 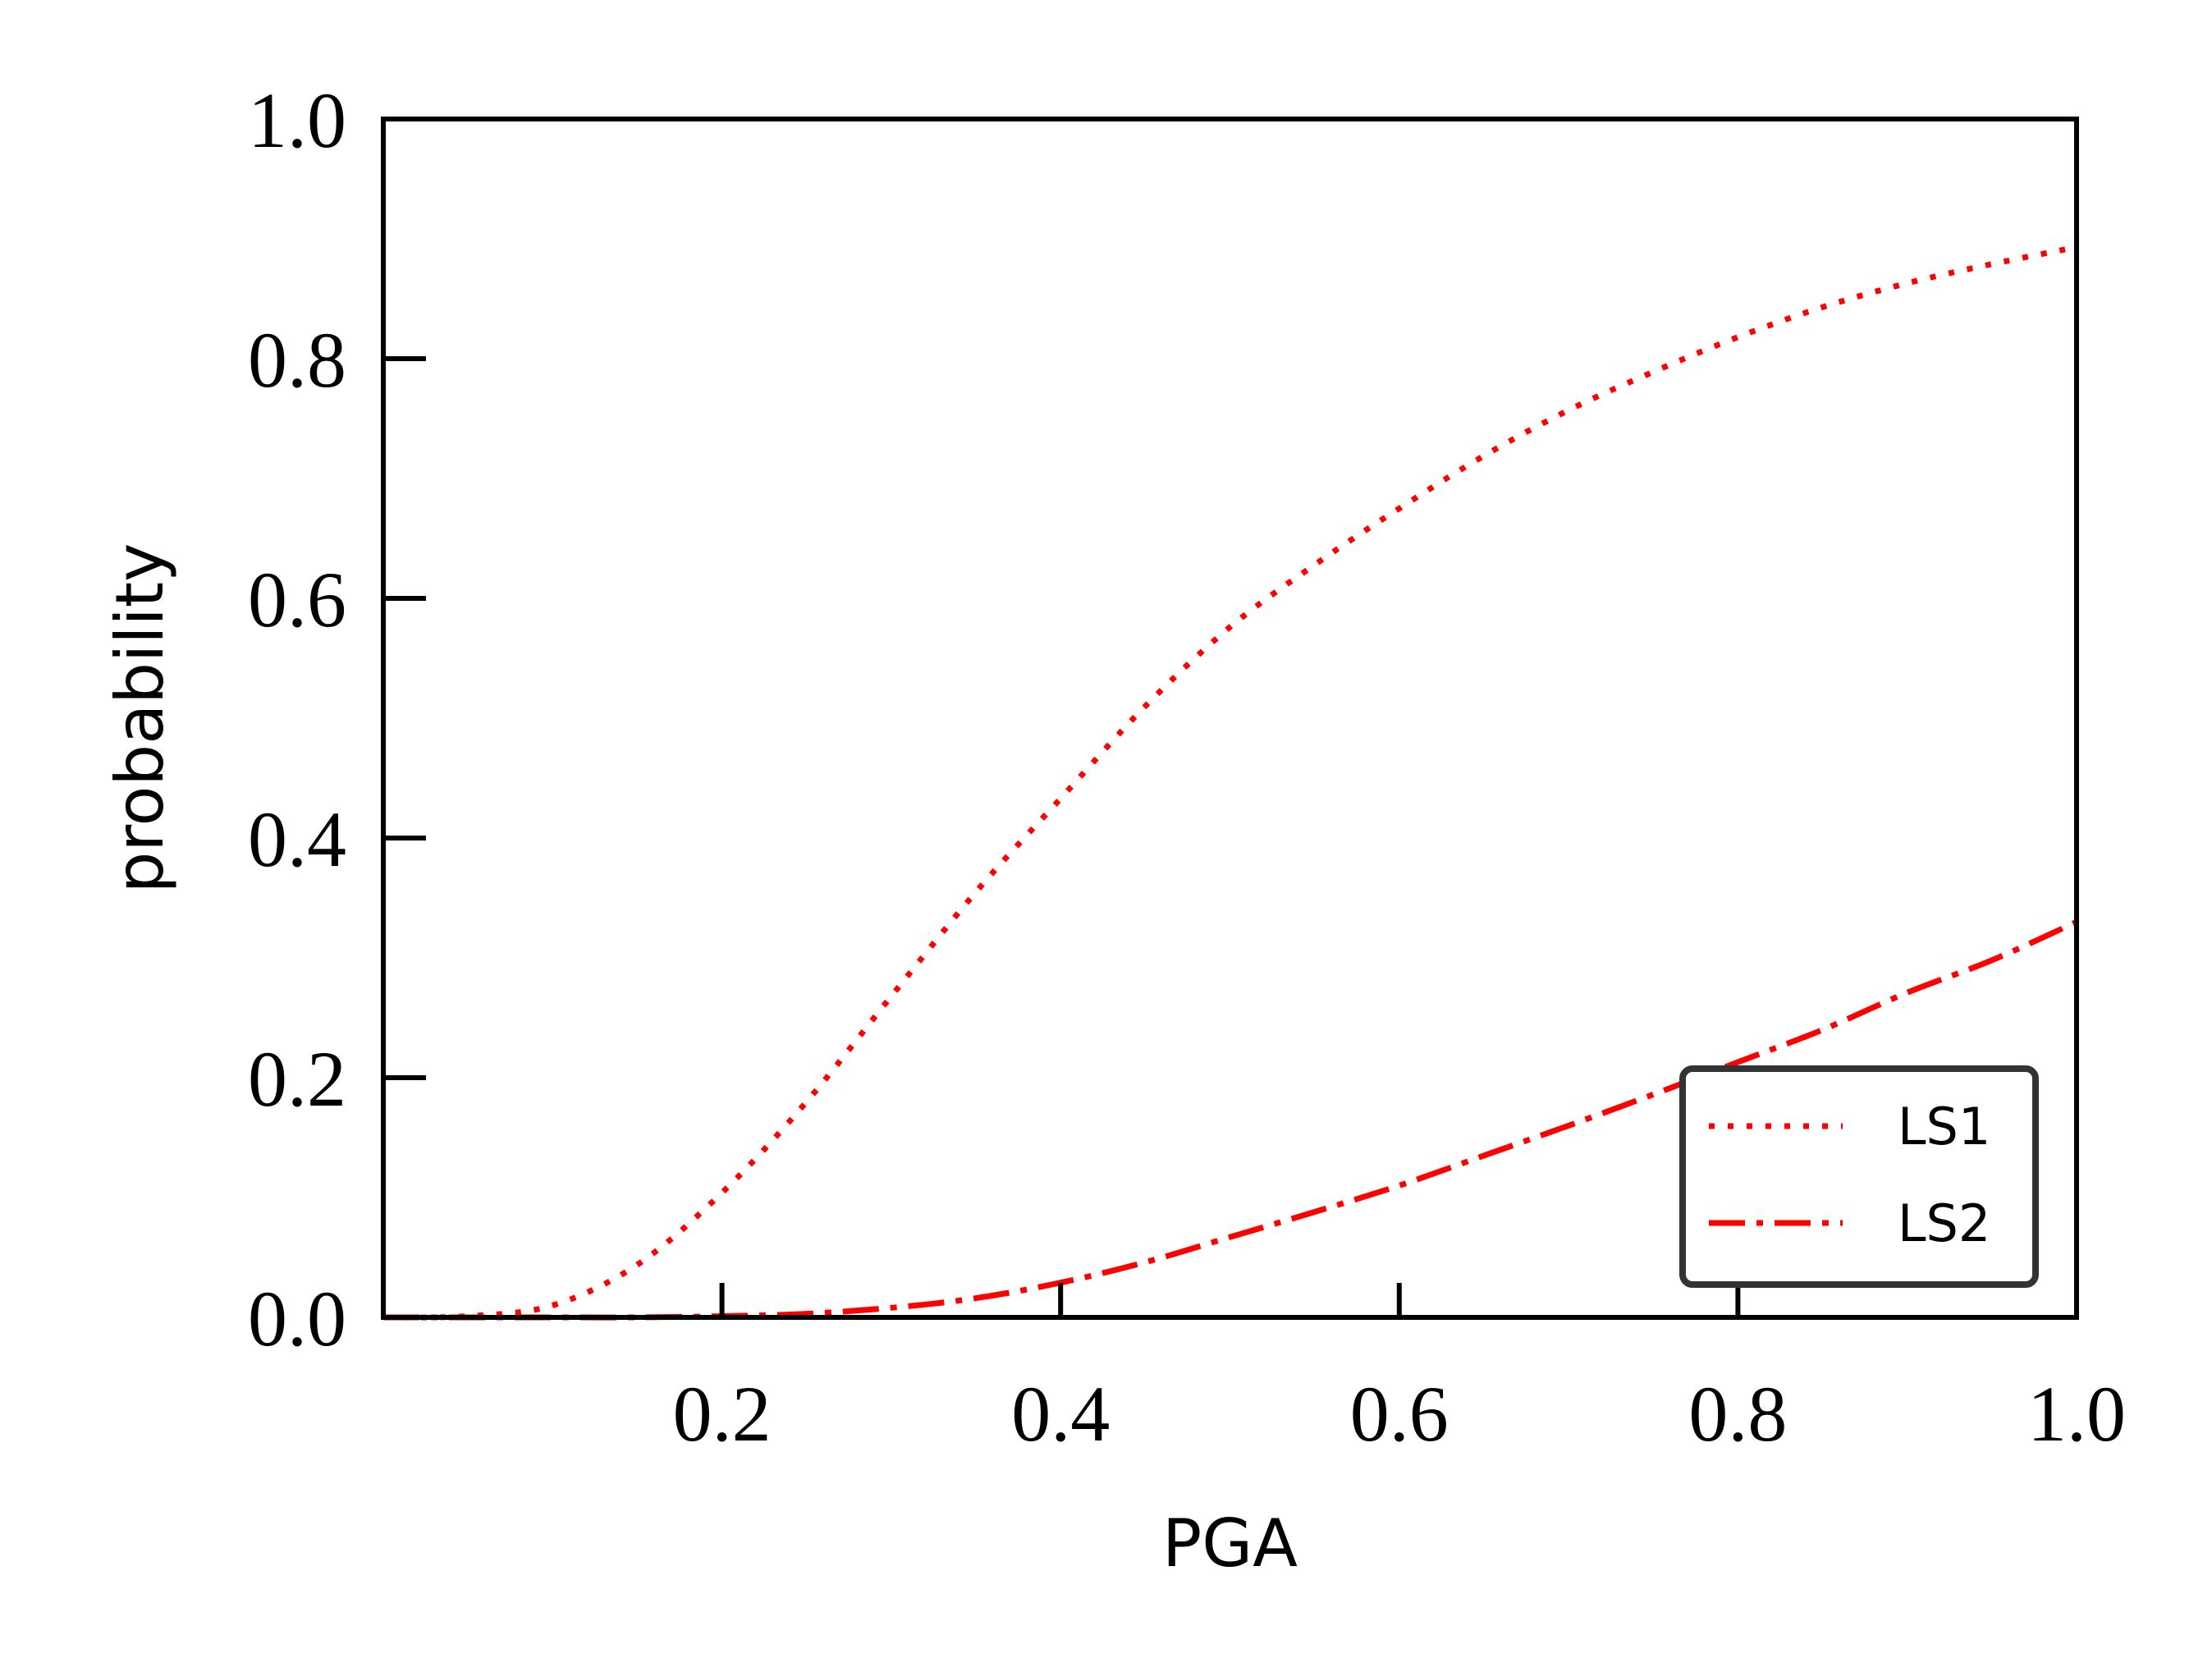 I want to click on y-tick-label: 0.0, so click(x=297, y=1319).